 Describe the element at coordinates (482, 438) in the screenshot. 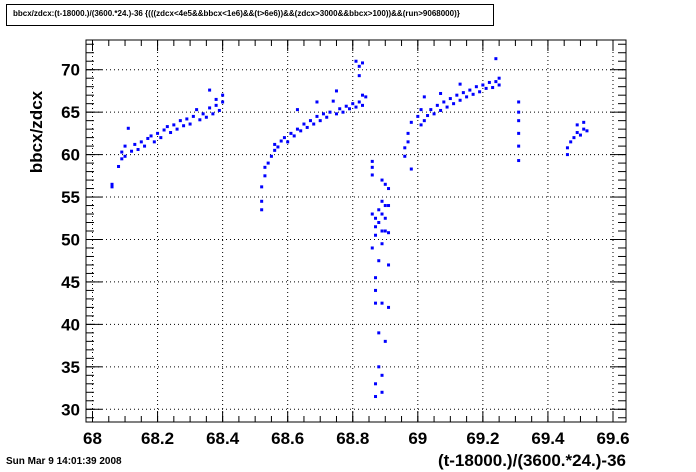

I see `x-tick-label: 69.2` at that location.